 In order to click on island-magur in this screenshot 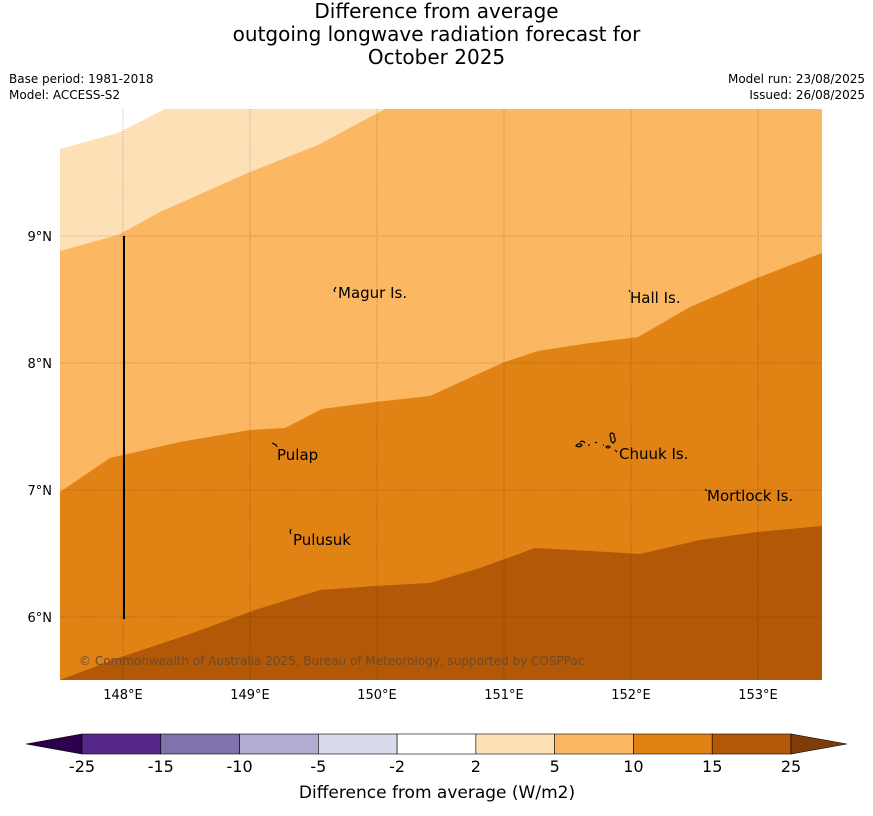, I will do `click(335, 289)`.